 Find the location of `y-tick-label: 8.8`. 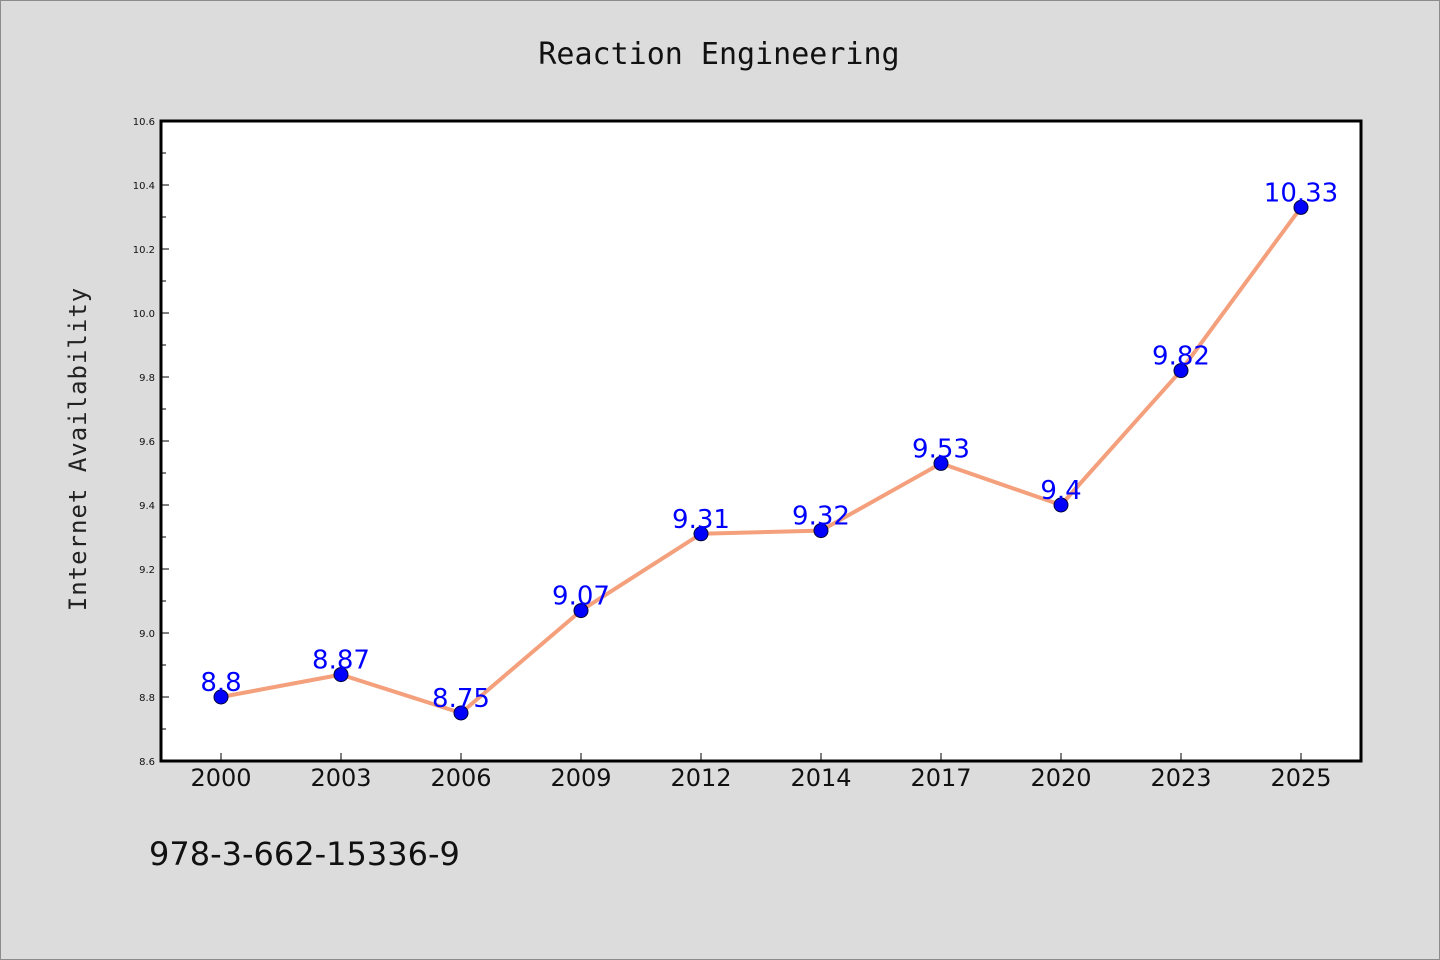

y-tick-label: 8.8 is located at coordinates (147, 698).